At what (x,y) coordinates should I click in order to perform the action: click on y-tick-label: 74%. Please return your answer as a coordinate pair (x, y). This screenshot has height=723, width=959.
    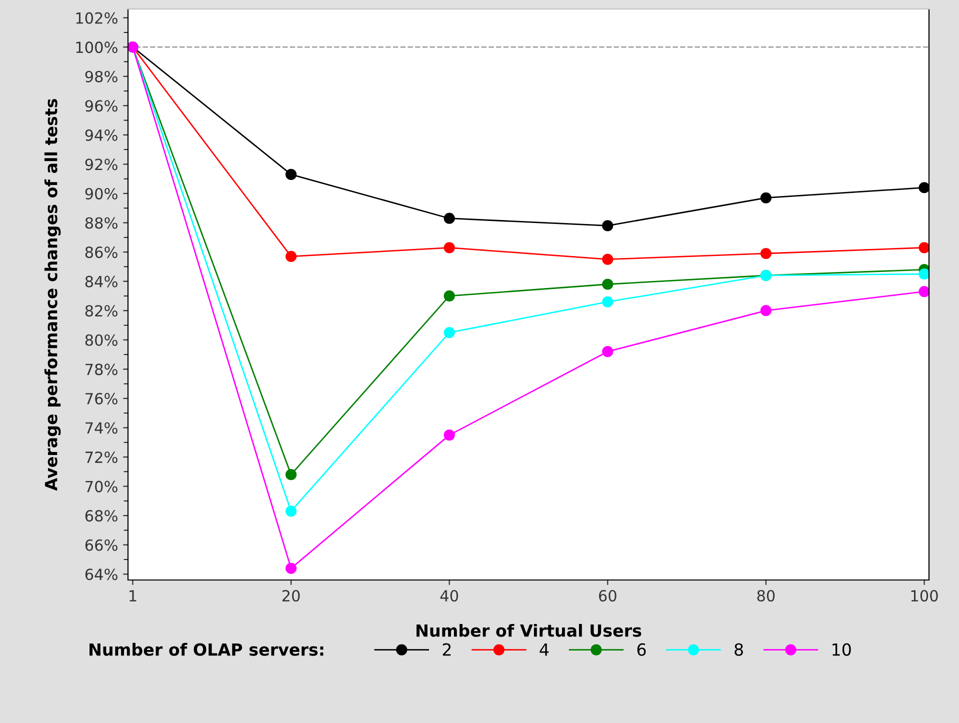
    Looking at the image, I should click on (102, 428).